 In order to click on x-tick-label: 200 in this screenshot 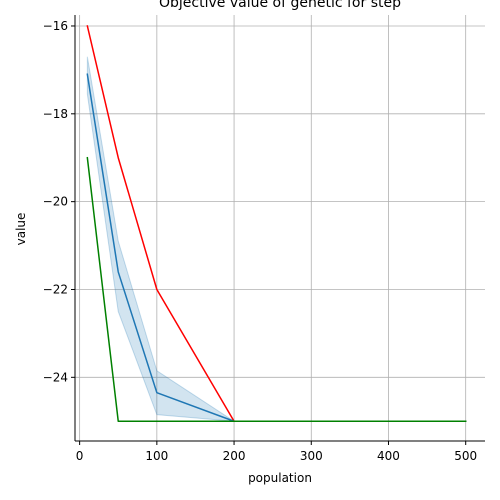, I will do `click(234, 456)`.